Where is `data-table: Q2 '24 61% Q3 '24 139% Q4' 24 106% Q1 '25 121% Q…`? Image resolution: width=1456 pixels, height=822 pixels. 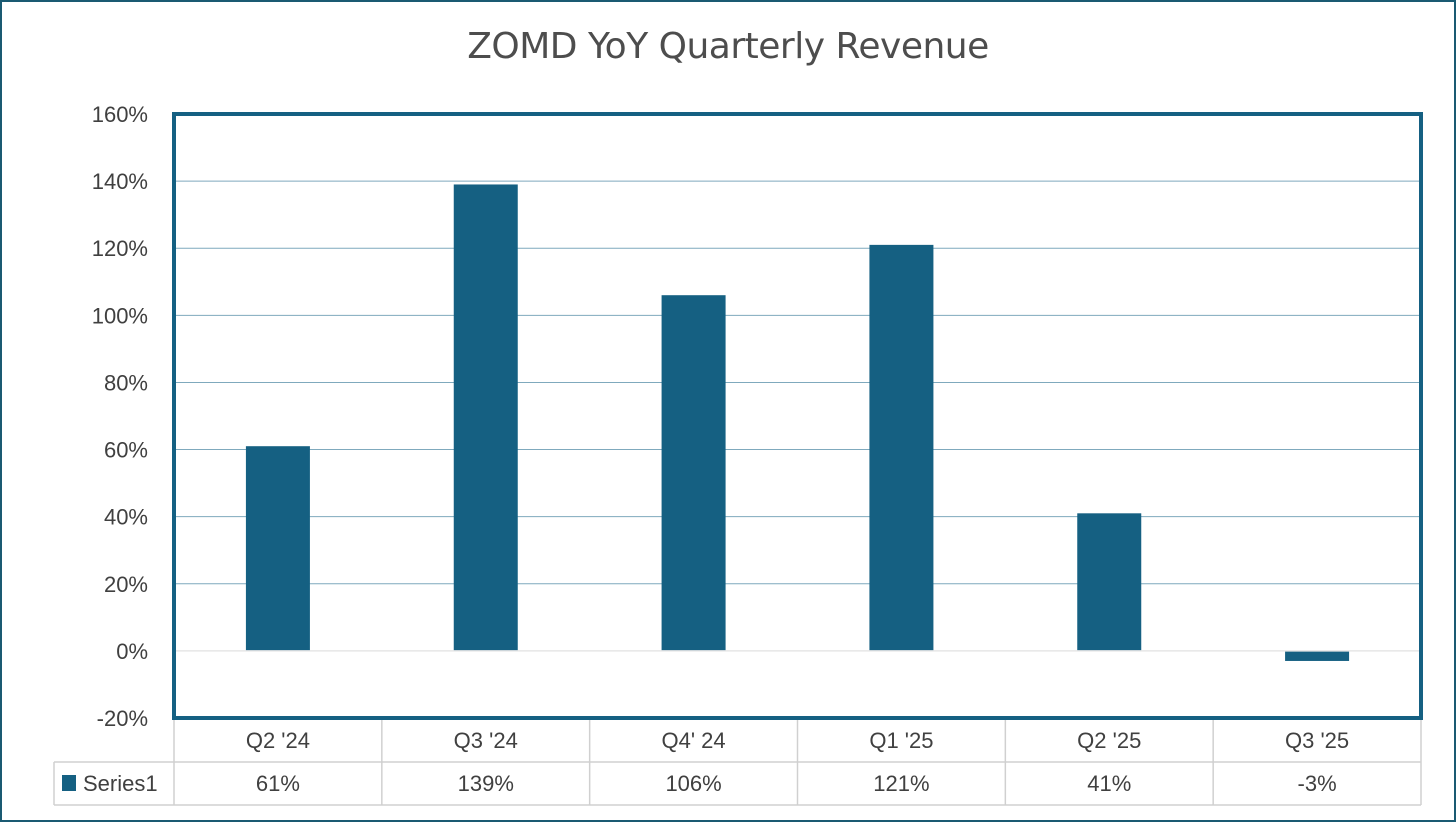 data-table: Q2 '24 61% Q3 '24 139% Q4' 24 106% Q1 '25 121% Q… is located at coordinates (737, 763).